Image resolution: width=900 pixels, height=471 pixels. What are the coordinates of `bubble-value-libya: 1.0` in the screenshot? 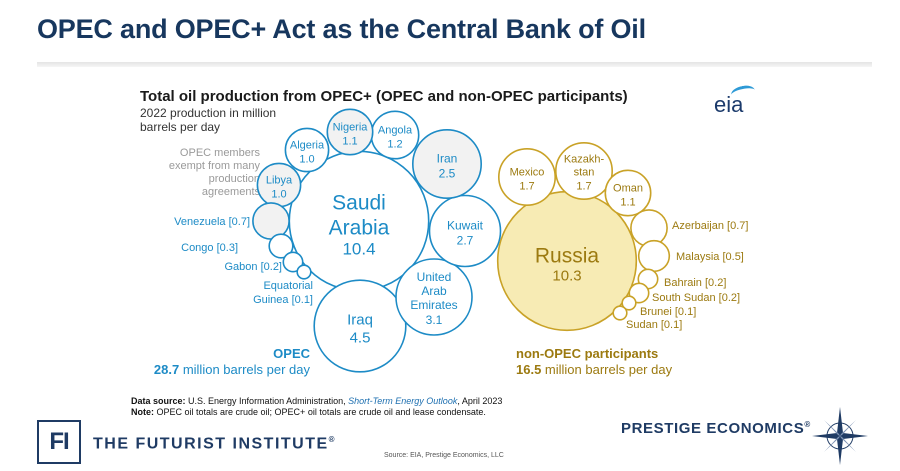 It's located at (278, 195).